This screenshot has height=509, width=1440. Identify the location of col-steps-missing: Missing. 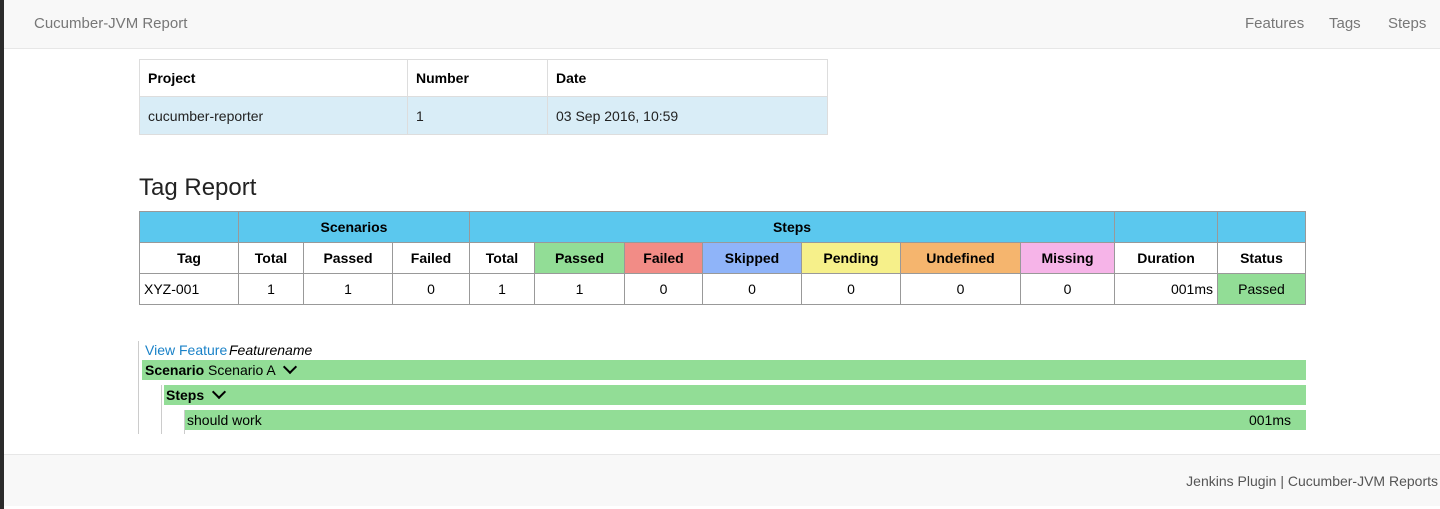
(1067, 258).